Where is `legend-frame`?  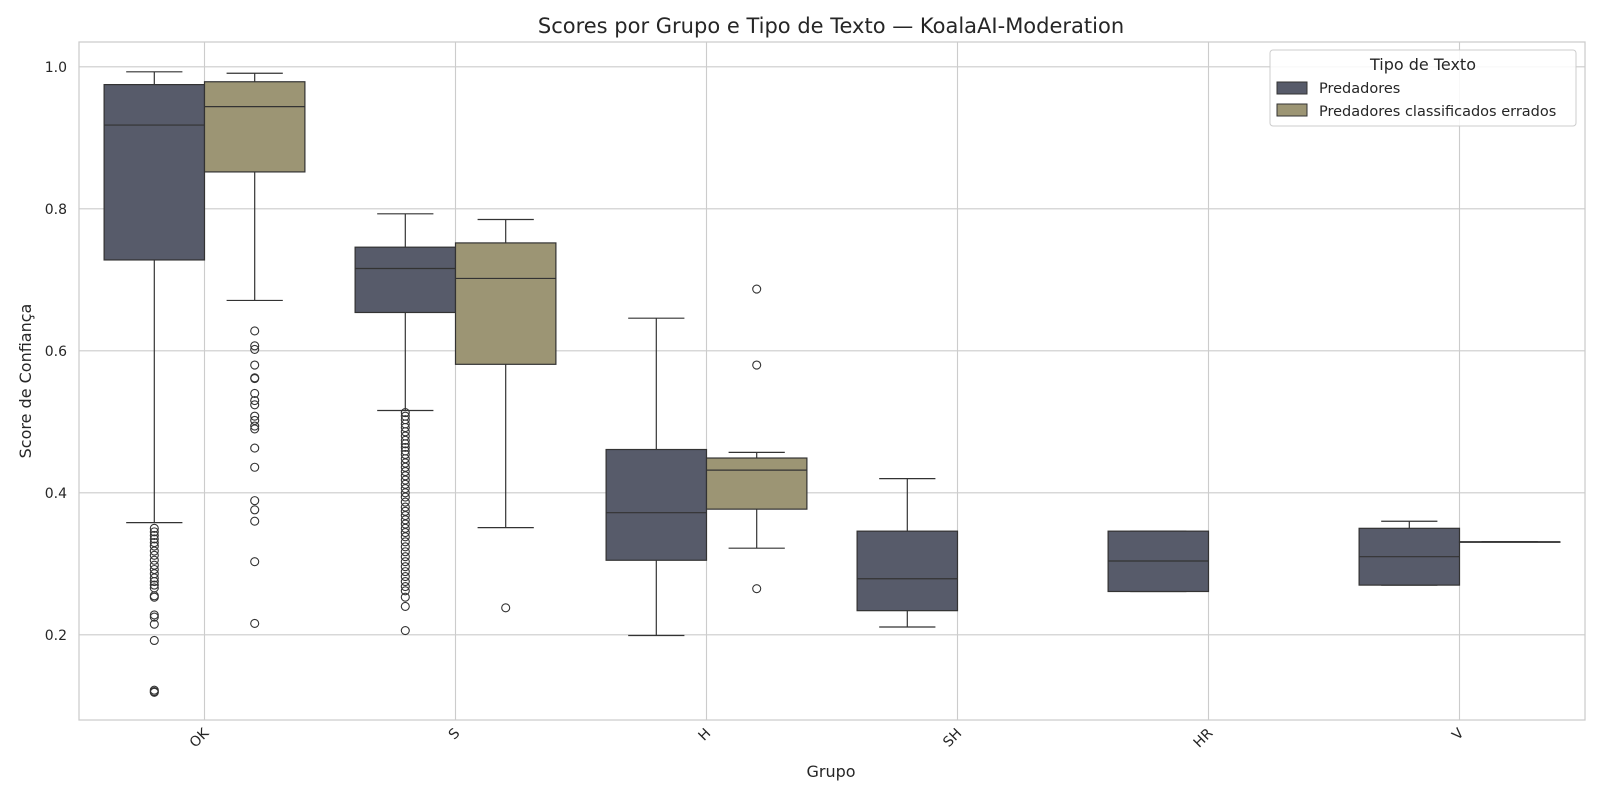 legend-frame is located at coordinates (1423, 88).